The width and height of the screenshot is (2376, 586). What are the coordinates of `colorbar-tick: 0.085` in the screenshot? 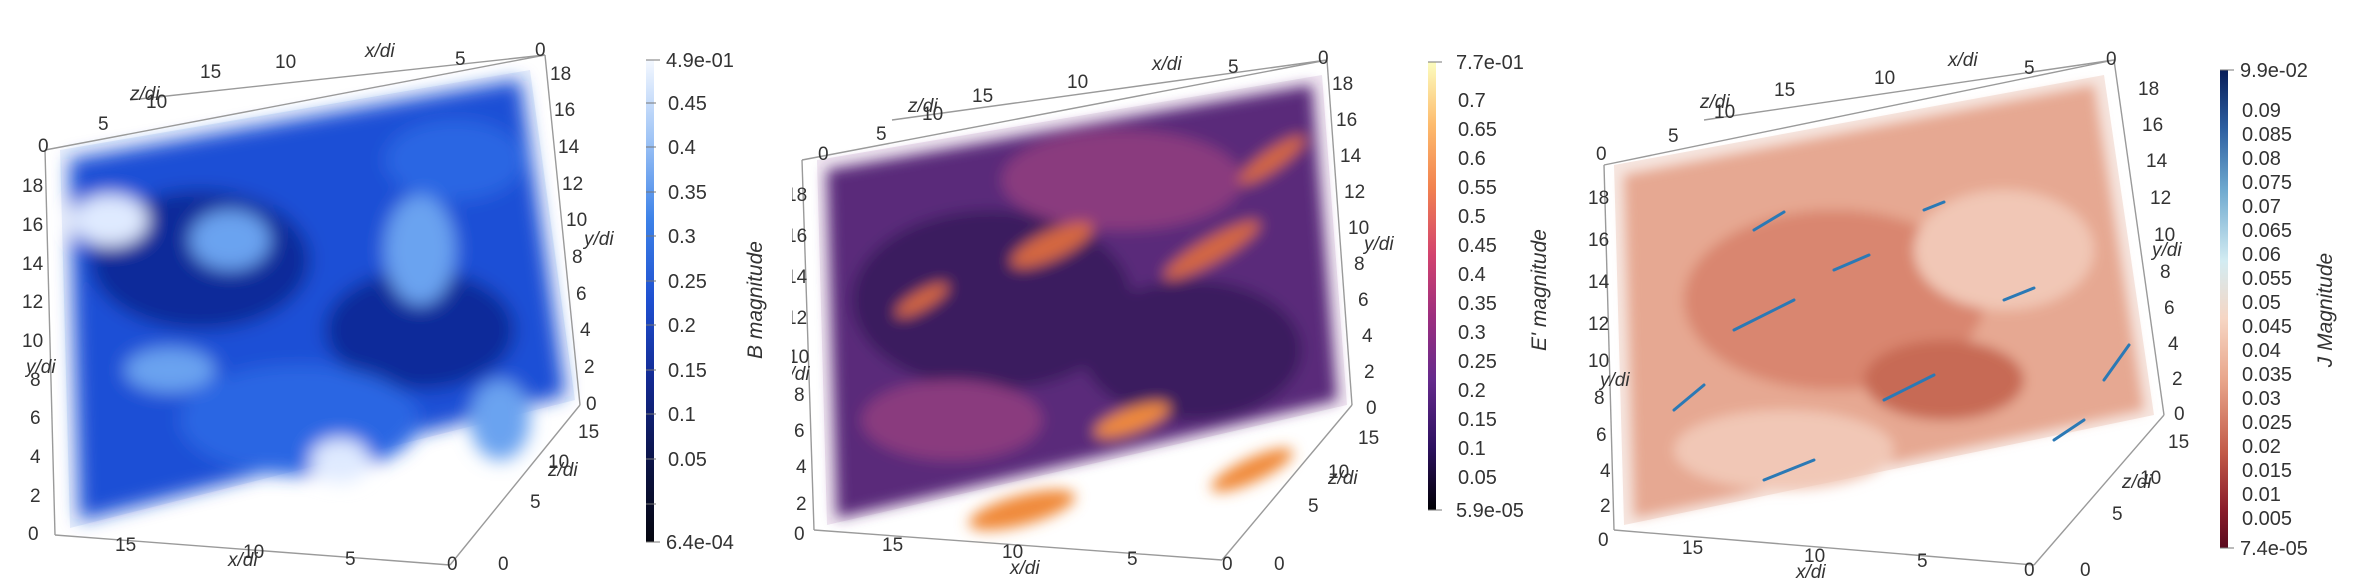 It's located at (2267, 135).